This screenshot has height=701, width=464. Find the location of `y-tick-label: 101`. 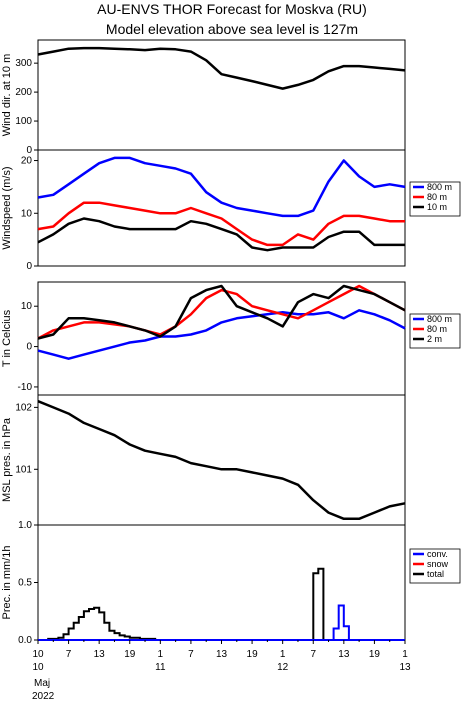

y-tick-label: 101 is located at coordinates (23, 469).